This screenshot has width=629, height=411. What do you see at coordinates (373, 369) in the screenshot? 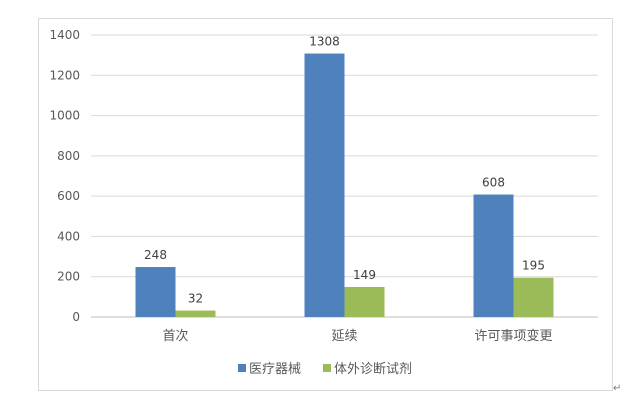
I see `legend-label: 体外诊断试剂` at bounding box center [373, 369].